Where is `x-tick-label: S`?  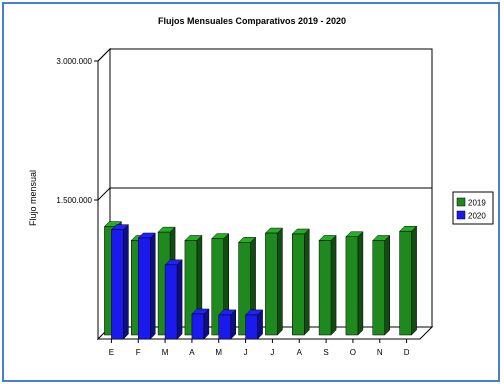 x-tick-label: S is located at coordinates (325, 352).